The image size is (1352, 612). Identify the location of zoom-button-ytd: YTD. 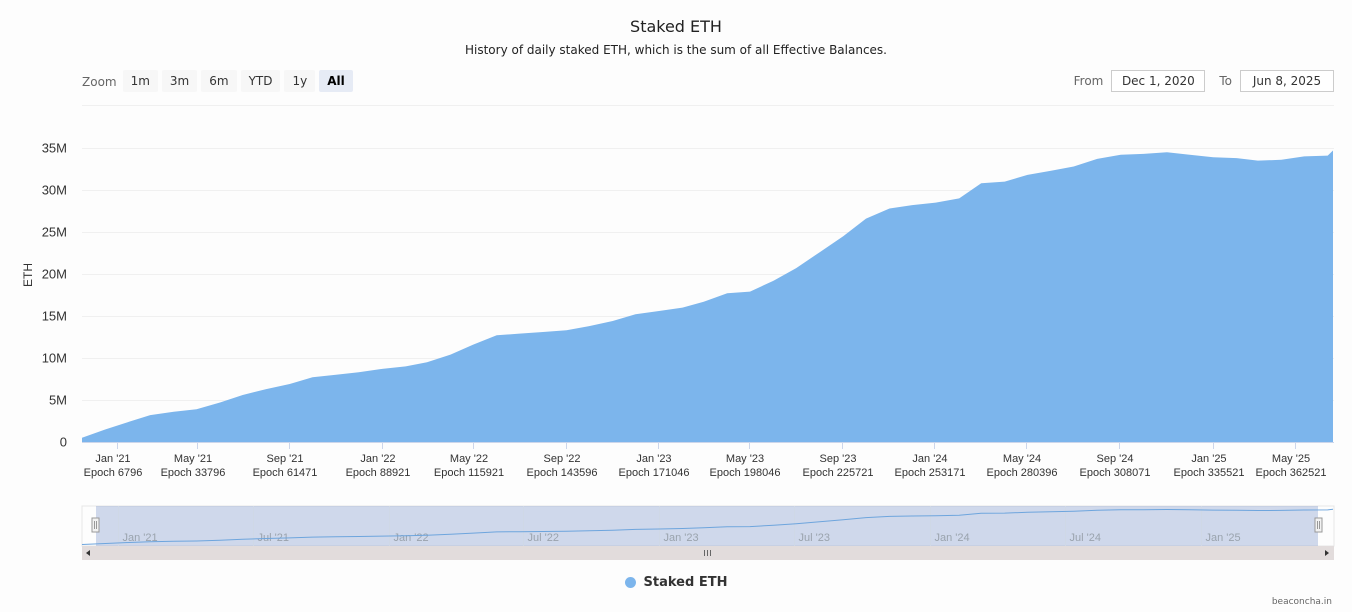
(260, 81).